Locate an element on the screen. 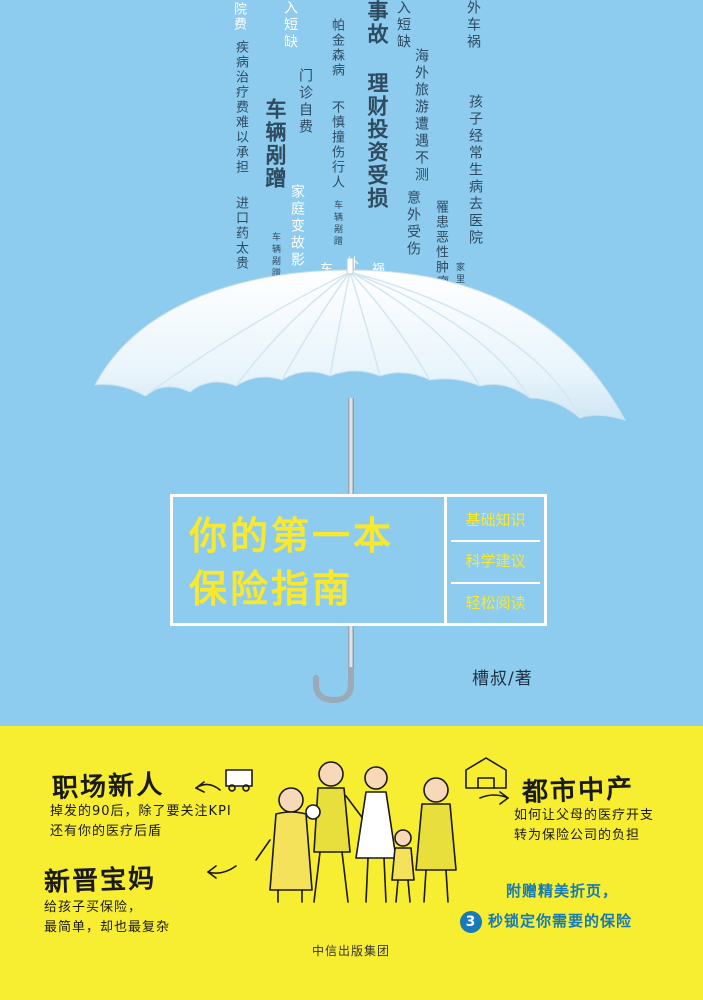  panel-text: 掉发的90后，除了要关注KPI is located at coordinates (141, 811).